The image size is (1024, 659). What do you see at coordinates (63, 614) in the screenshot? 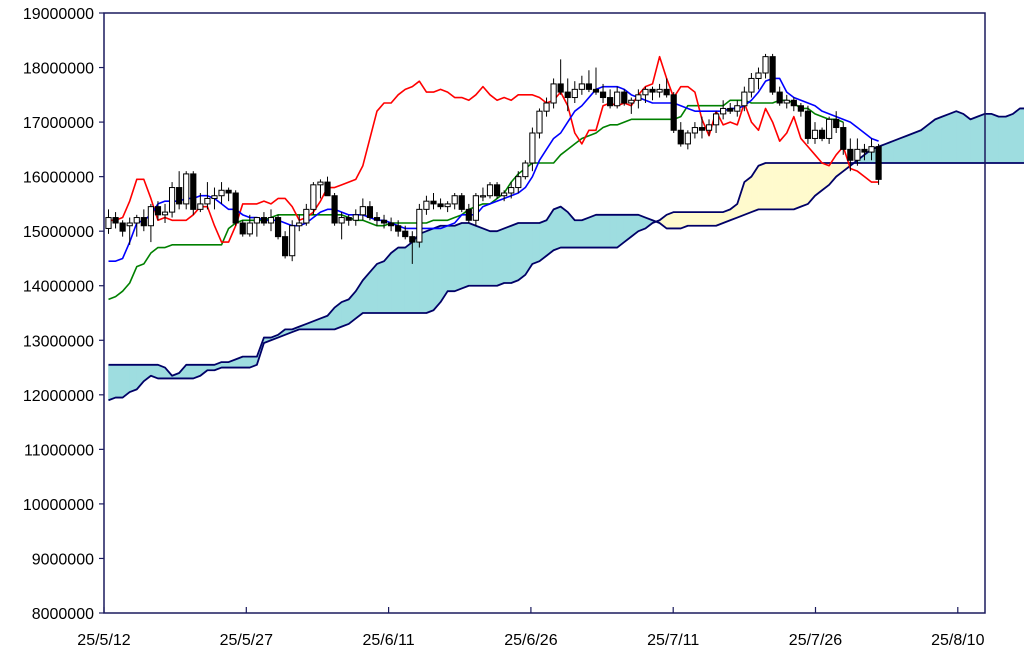
I see `y-tick-label: 8000000` at bounding box center [63, 614].